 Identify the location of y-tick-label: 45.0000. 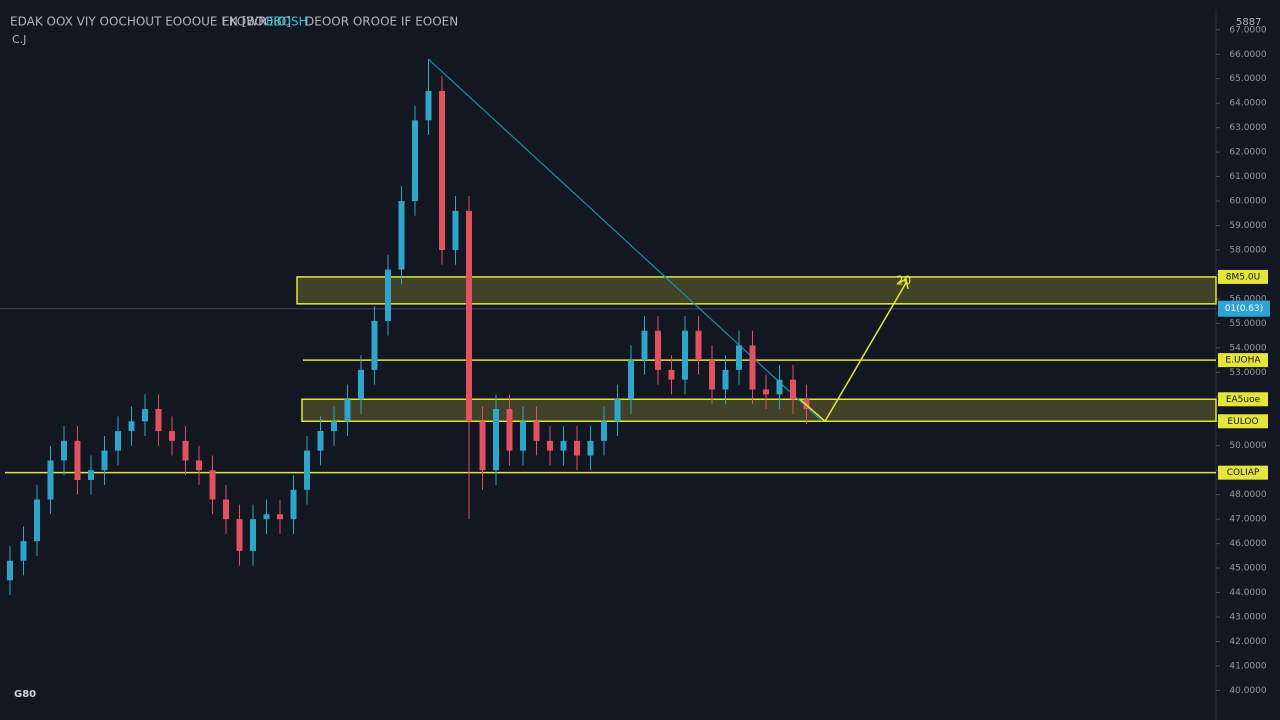
(1247, 569).